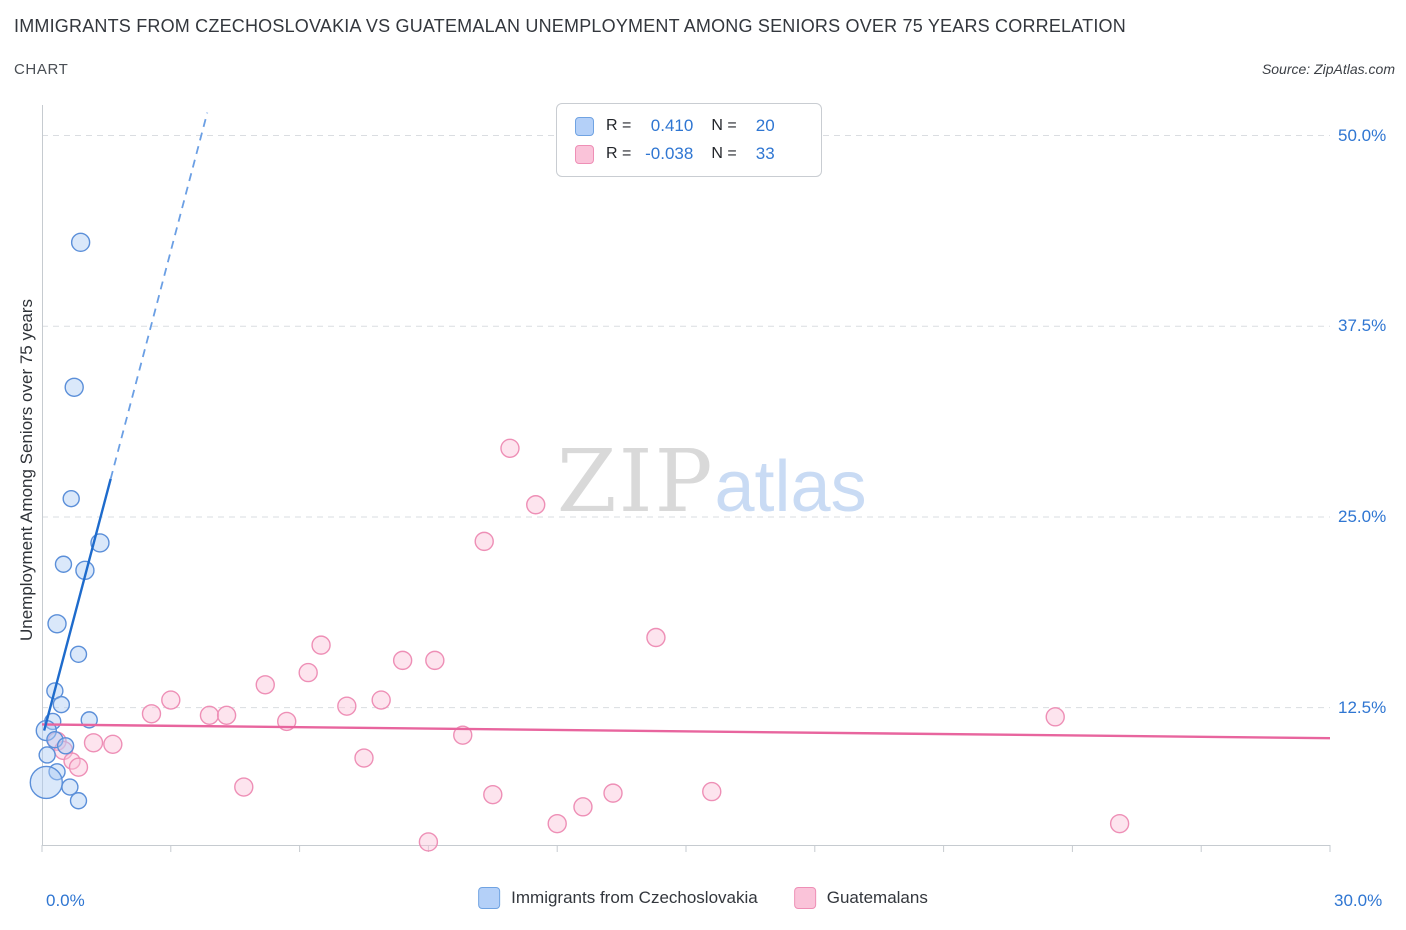 Image resolution: width=1406 pixels, height=930 pixels. Describe the element at coordinates (1358, 900) in the screenshot. I see `x-tick-label: 30.0%` at that location.